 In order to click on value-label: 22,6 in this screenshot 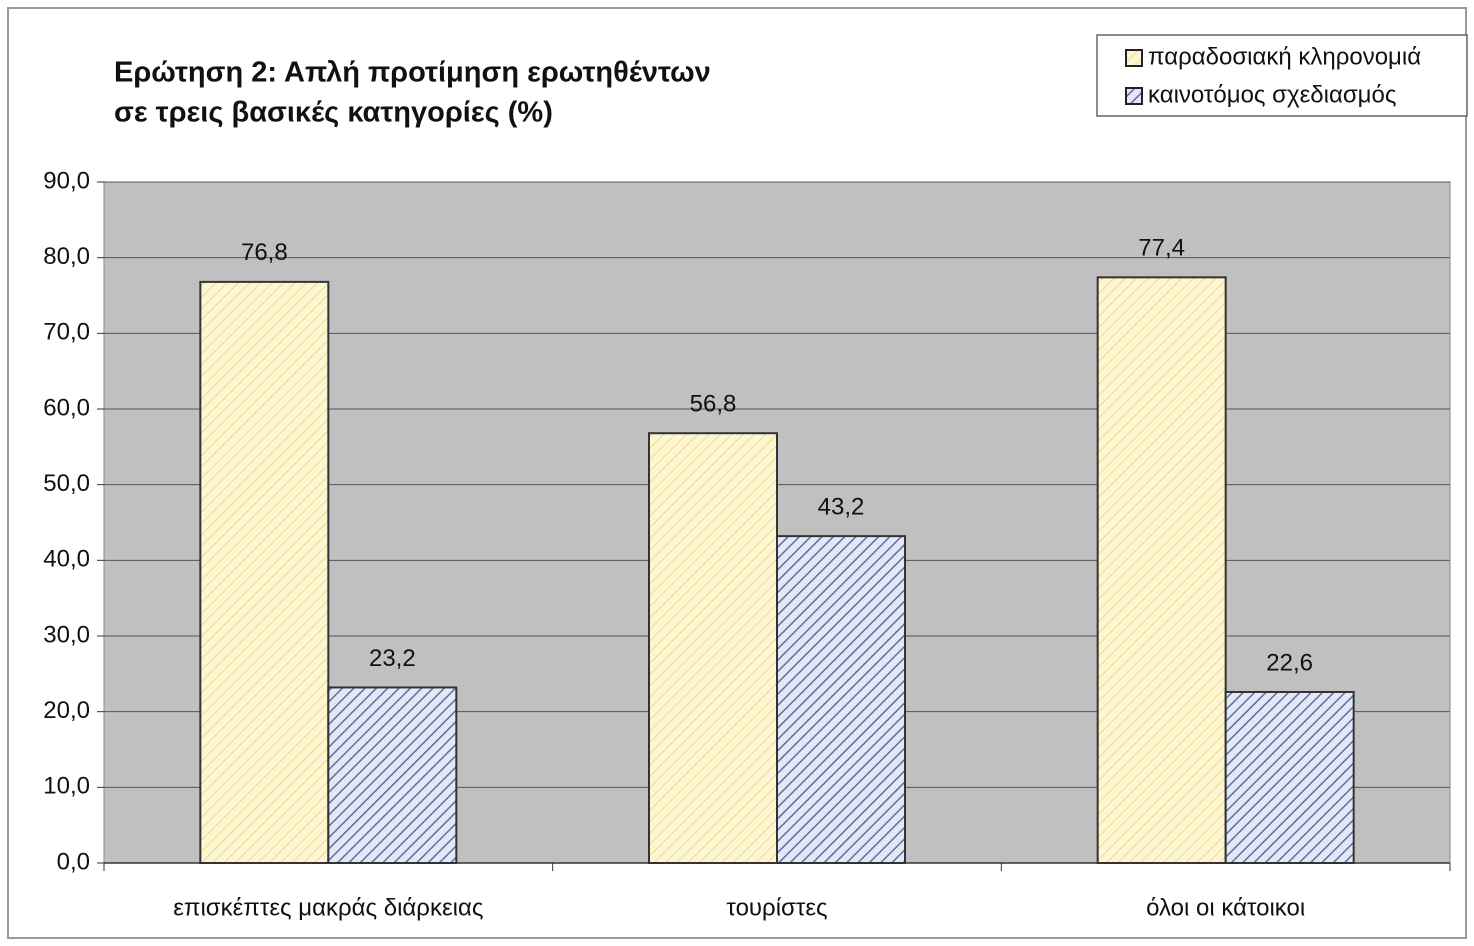, I will do `click(1289, 662)`.